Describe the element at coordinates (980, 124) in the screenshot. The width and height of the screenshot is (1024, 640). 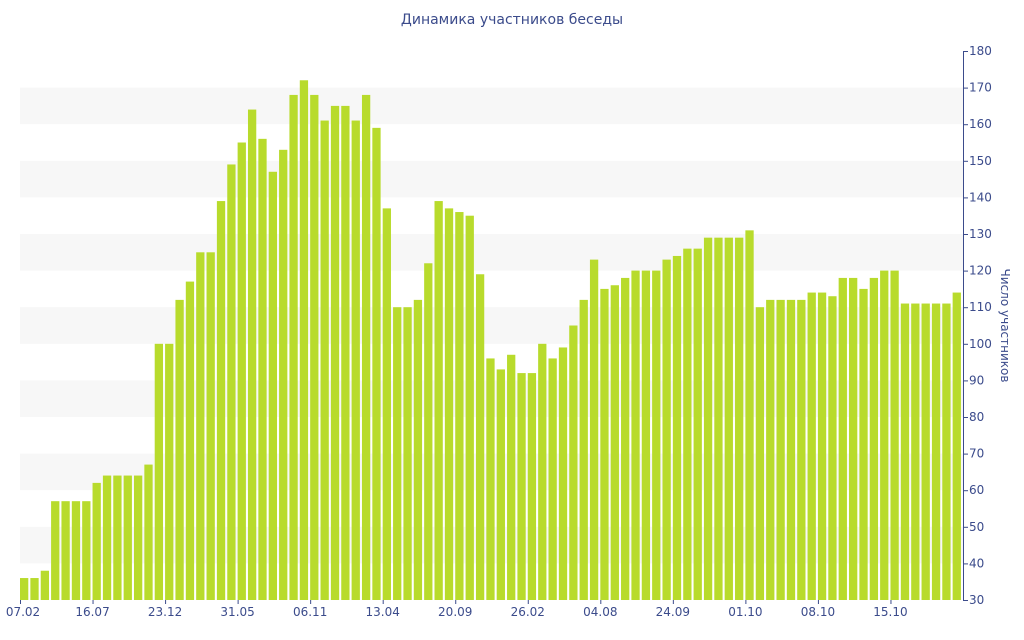
I see `y-tick-label: 160` at that location.